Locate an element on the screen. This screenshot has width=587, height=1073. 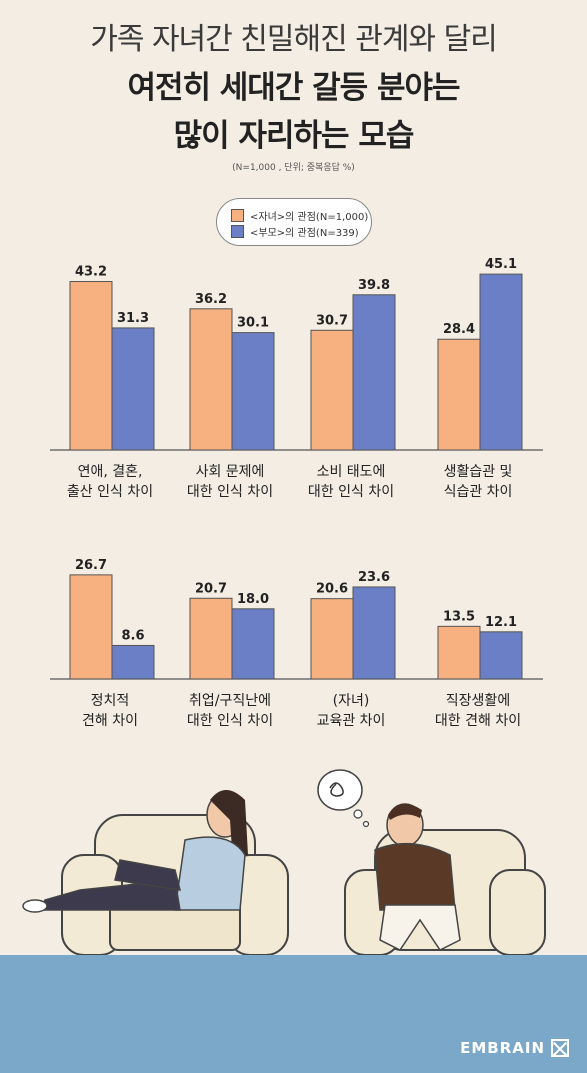
category-label-line: 대한 견해 차이 is located at coordinates (478, 721).